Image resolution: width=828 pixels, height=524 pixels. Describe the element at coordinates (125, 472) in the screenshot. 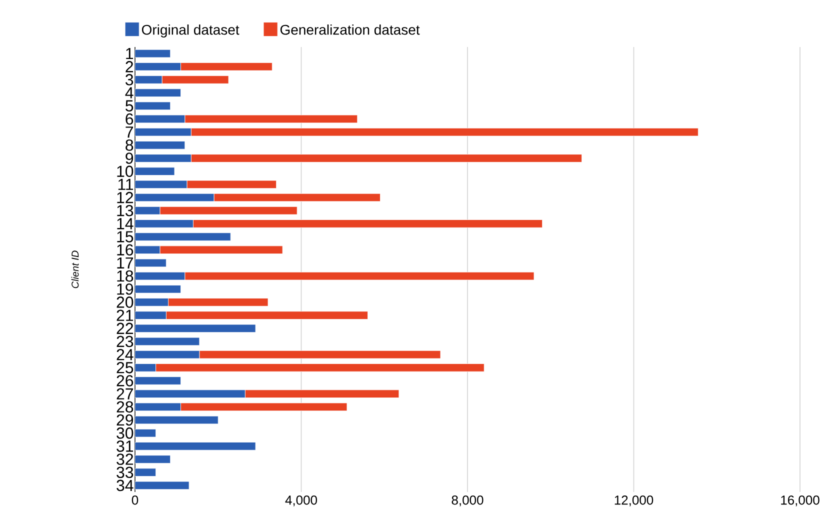

I see `y-tick-label: 33` at that location.